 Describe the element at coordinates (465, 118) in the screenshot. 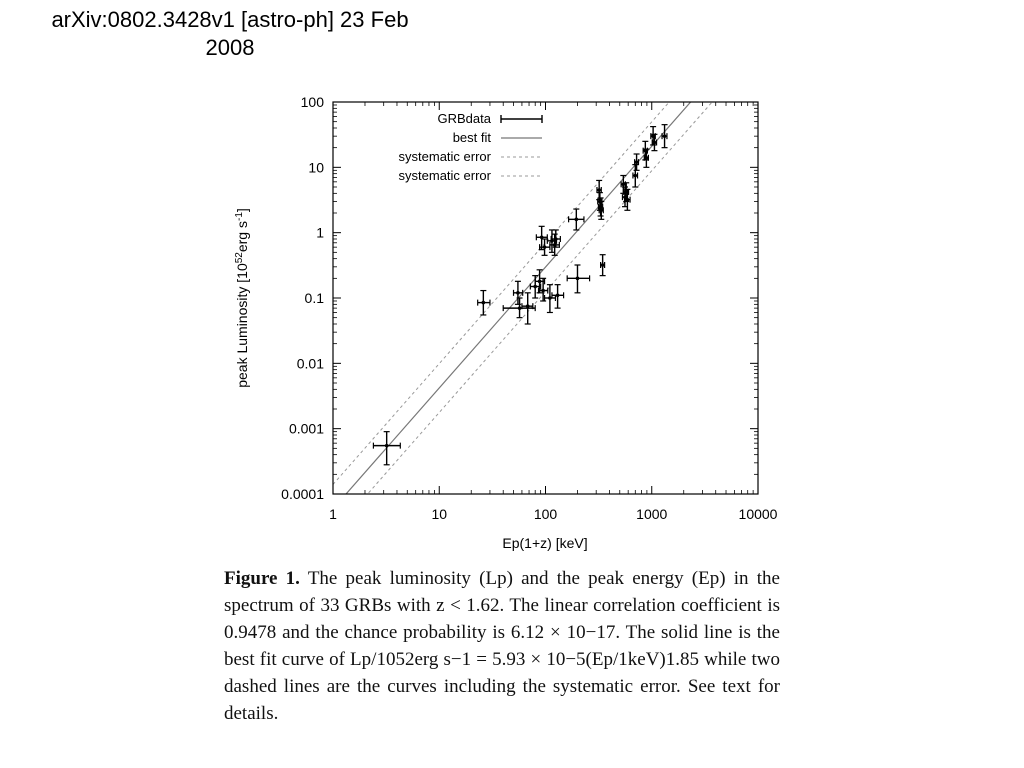

I see `legend-label: GRBdata` at that location.